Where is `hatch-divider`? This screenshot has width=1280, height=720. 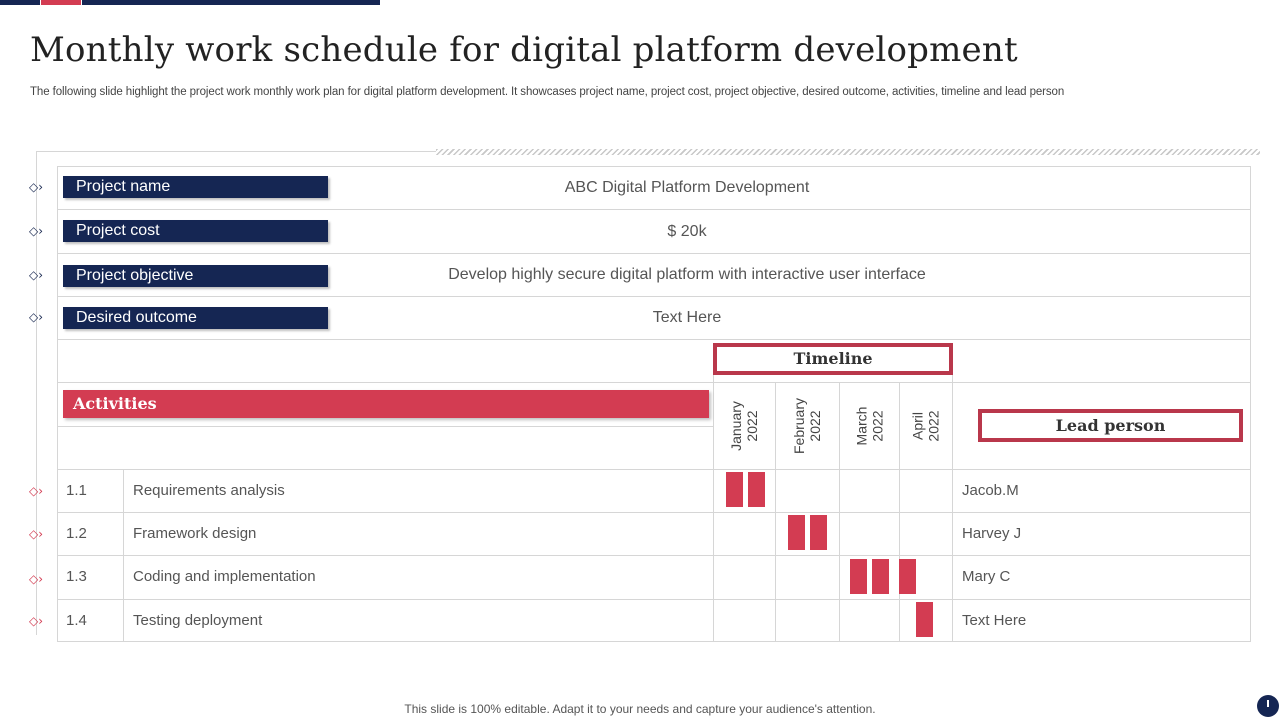
hatch-divider is located at coordinates (848, 152).